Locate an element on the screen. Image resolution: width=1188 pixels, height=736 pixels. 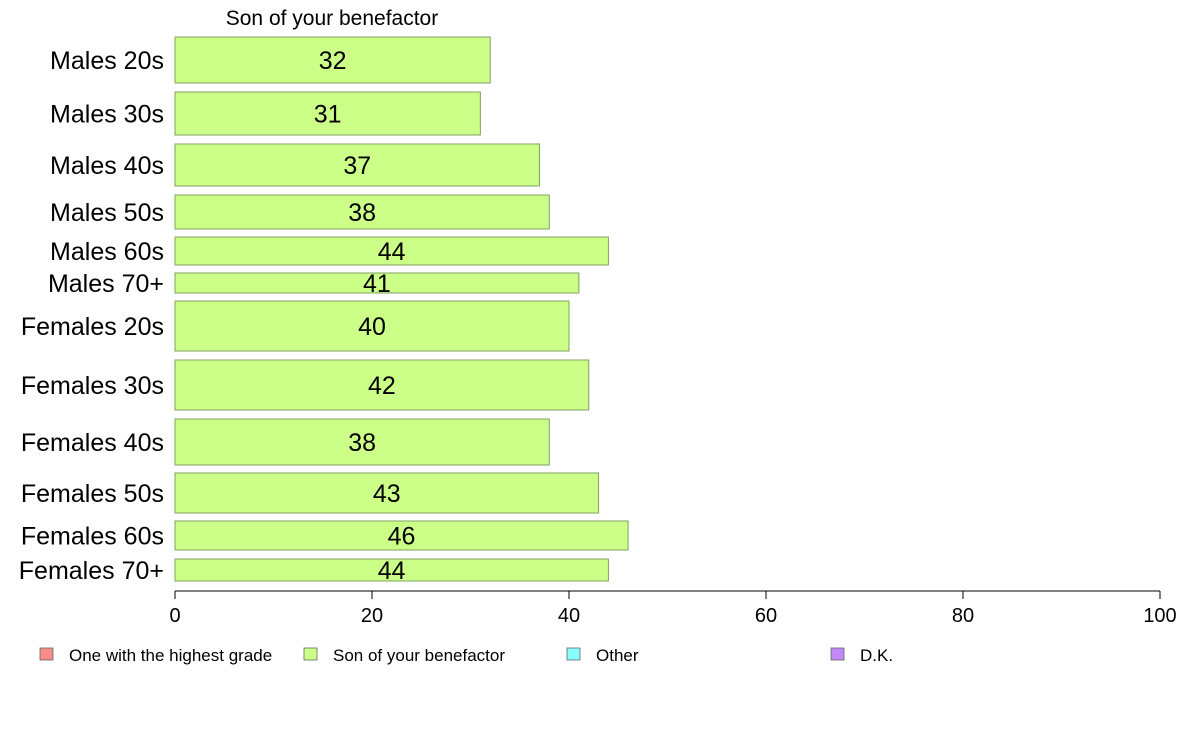
x-tick-label: 40 is located at coordinates (569, 616).